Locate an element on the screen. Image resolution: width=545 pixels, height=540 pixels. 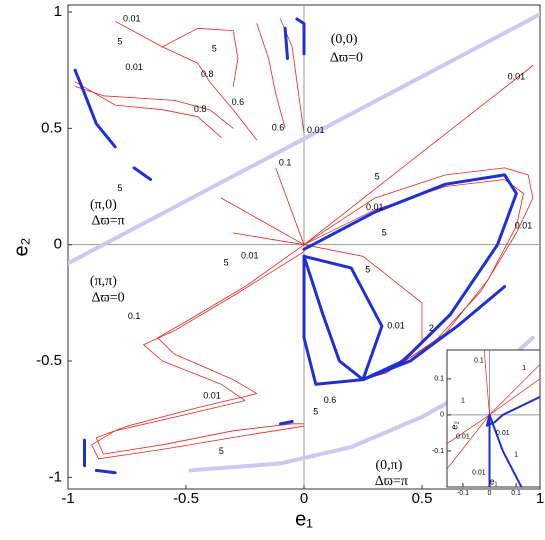
y-tick-label: -0.5 is located at coordinates (49, 360).